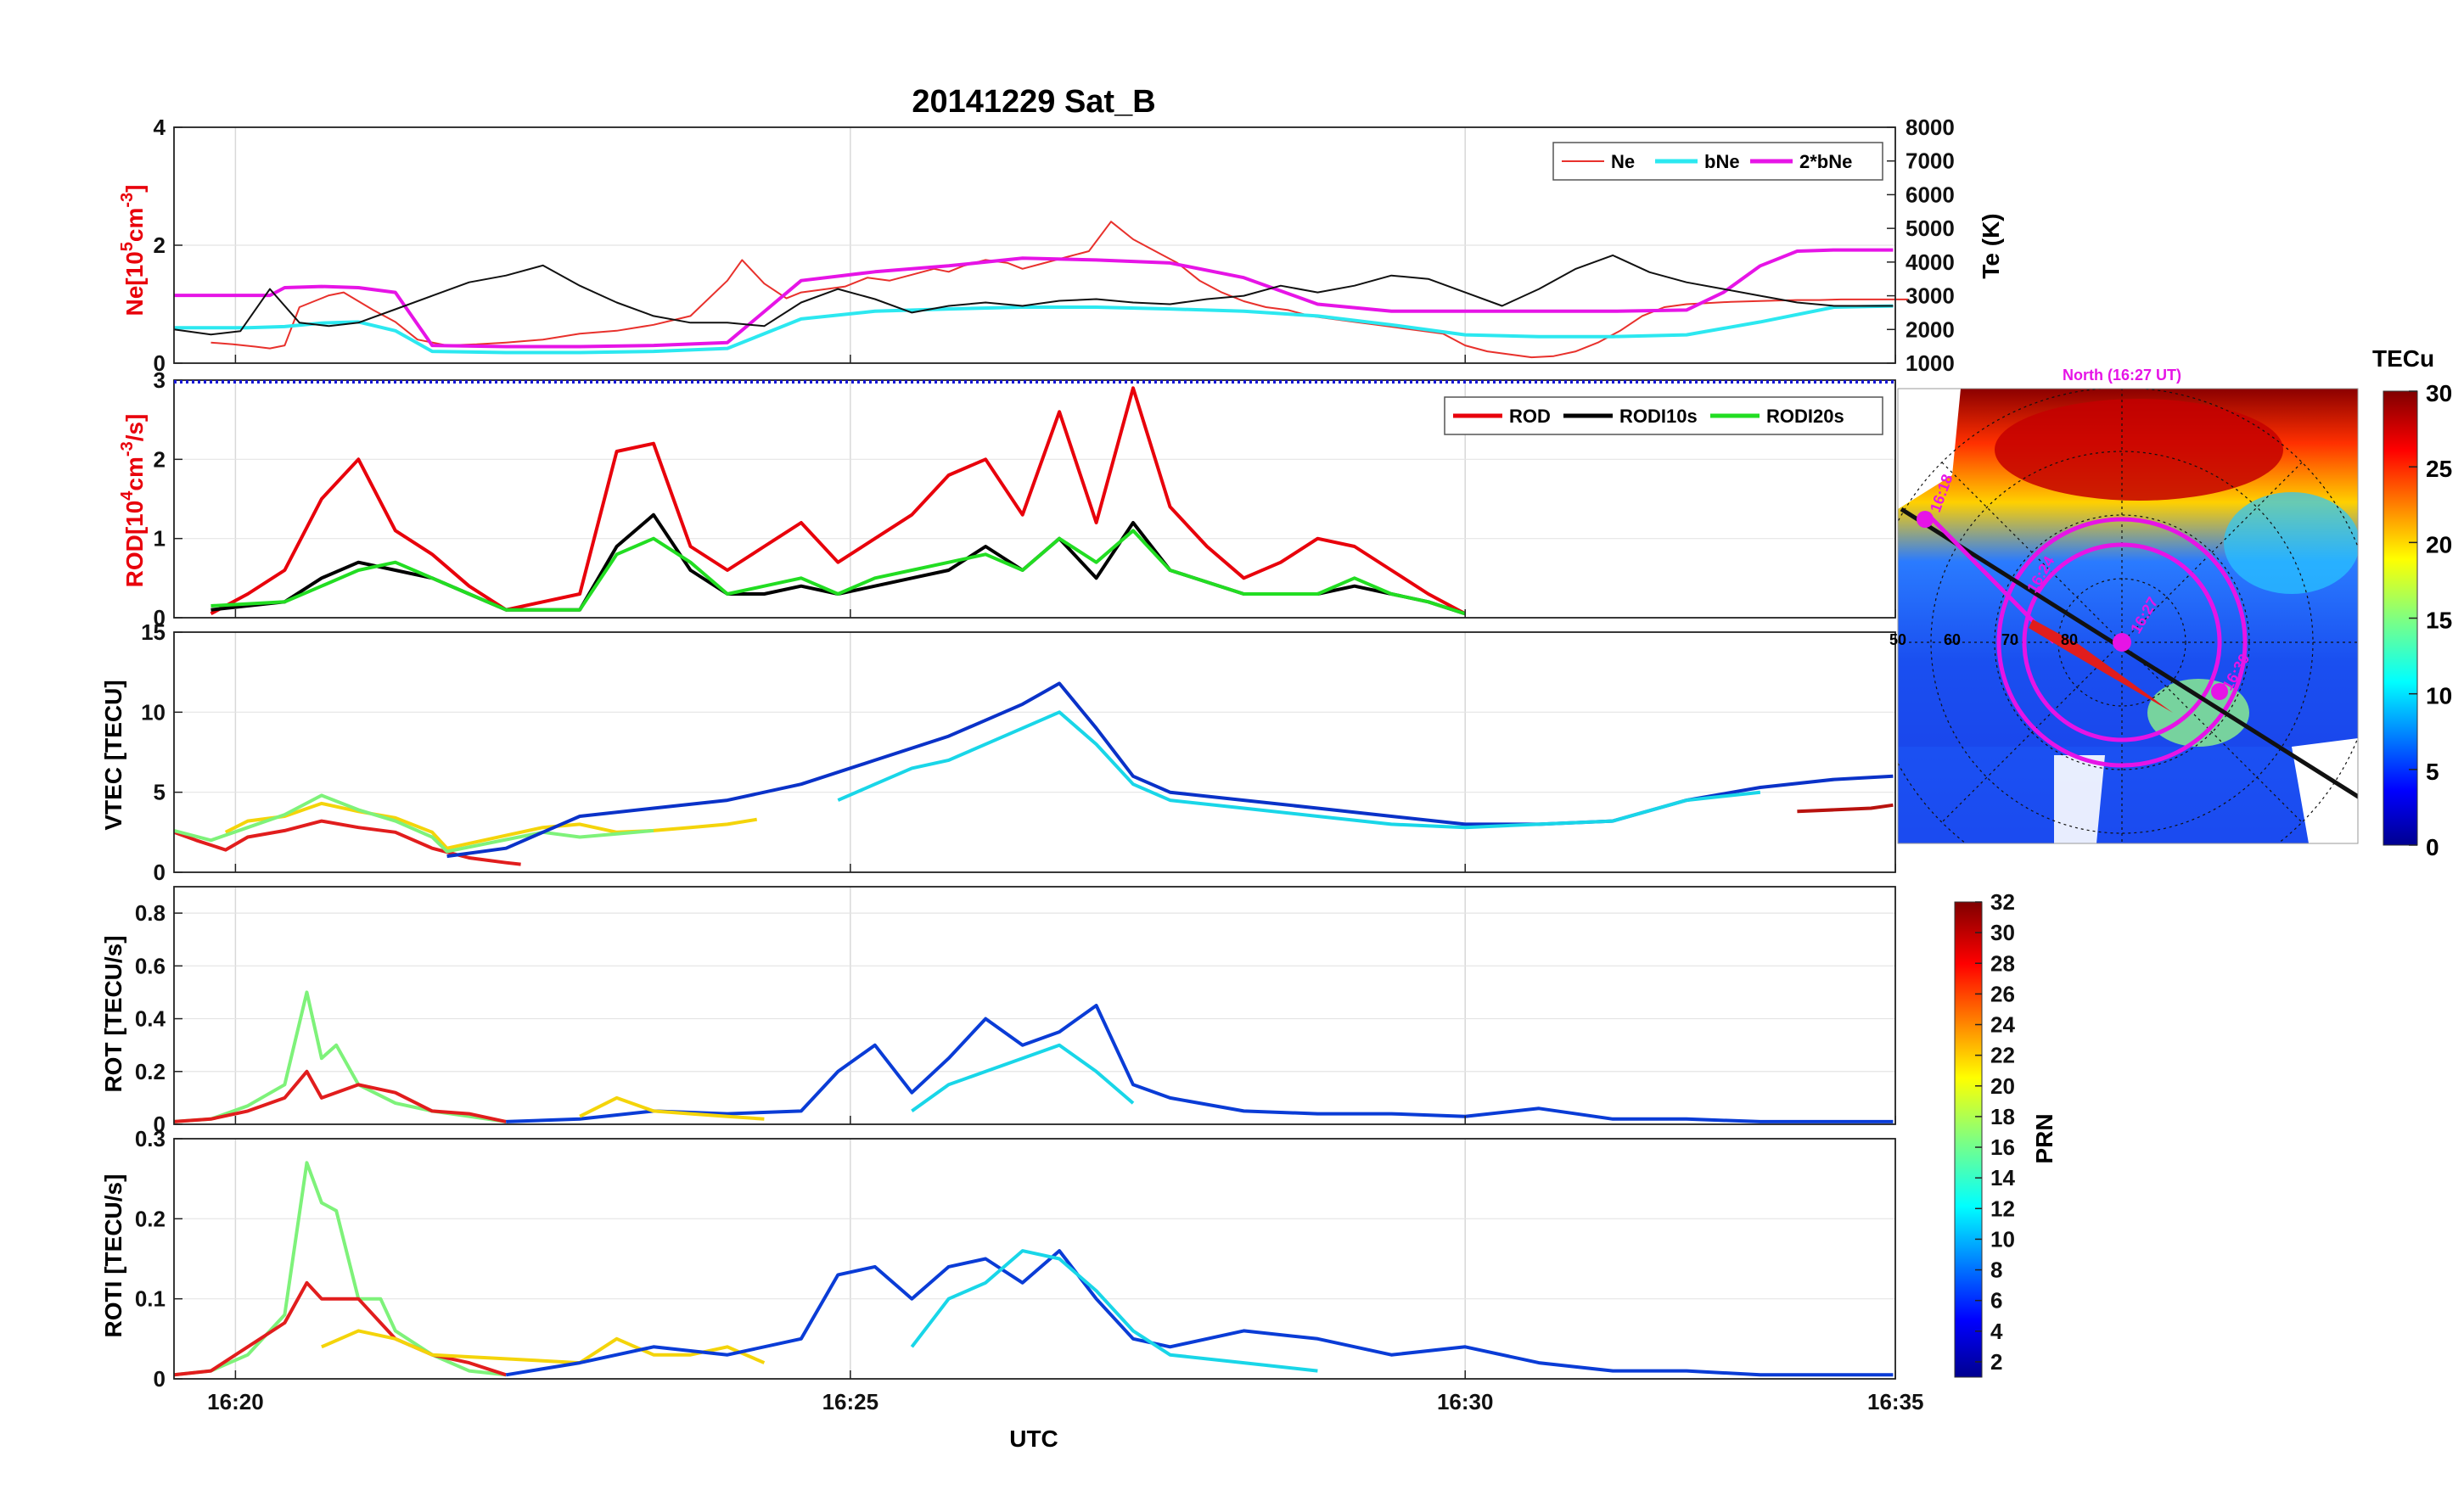  What do you see at coordinates (153, 632) in the screenshot?
I see `y-tick-label: 15` at bounding box center [153, 632].